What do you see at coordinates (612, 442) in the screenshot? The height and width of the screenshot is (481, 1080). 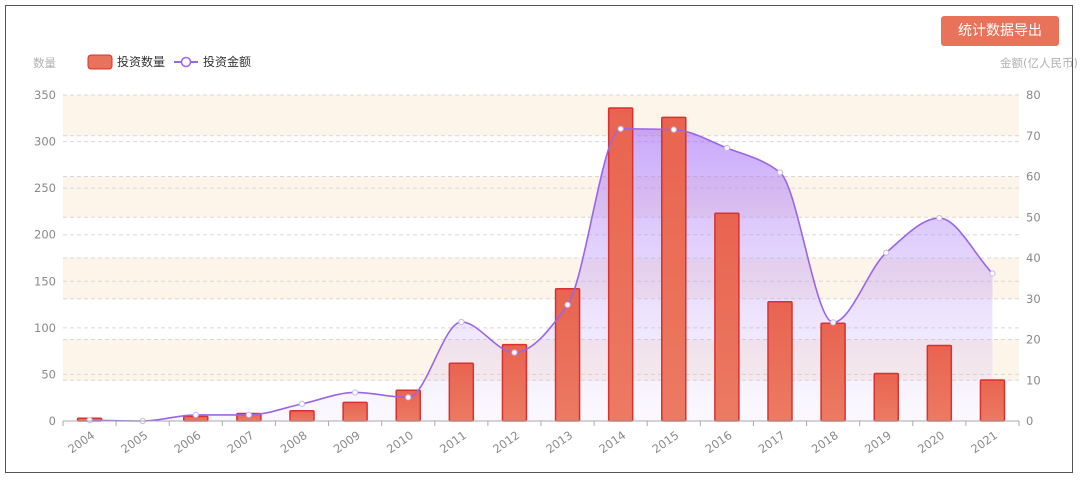 I see `x-tick-label: 2014` at bounding box center [612, 442].